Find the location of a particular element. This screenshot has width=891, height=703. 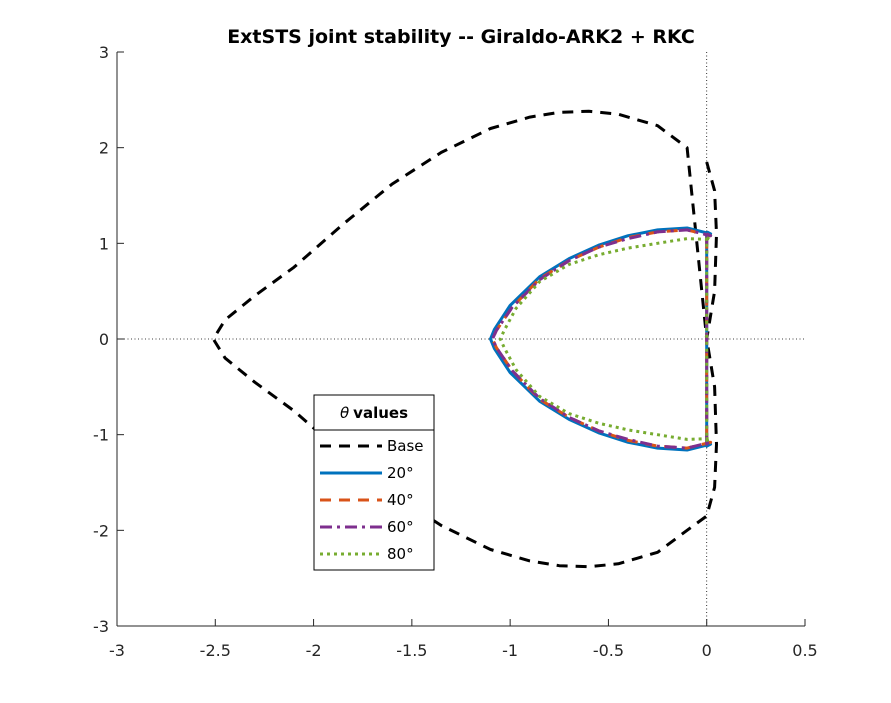

x-tick-label: -2.5 is located at coordinates (215, 650).